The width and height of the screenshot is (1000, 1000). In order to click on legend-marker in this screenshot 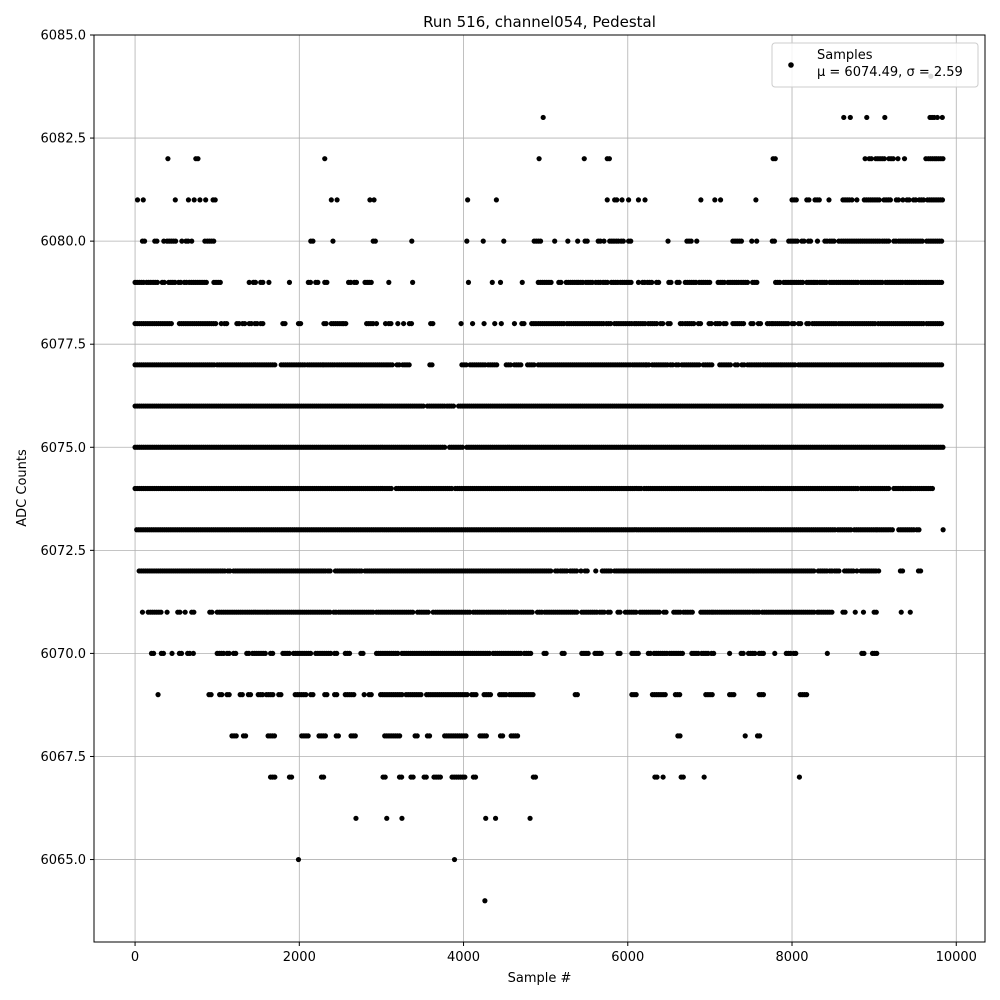, I will do `click(791, 65)`.